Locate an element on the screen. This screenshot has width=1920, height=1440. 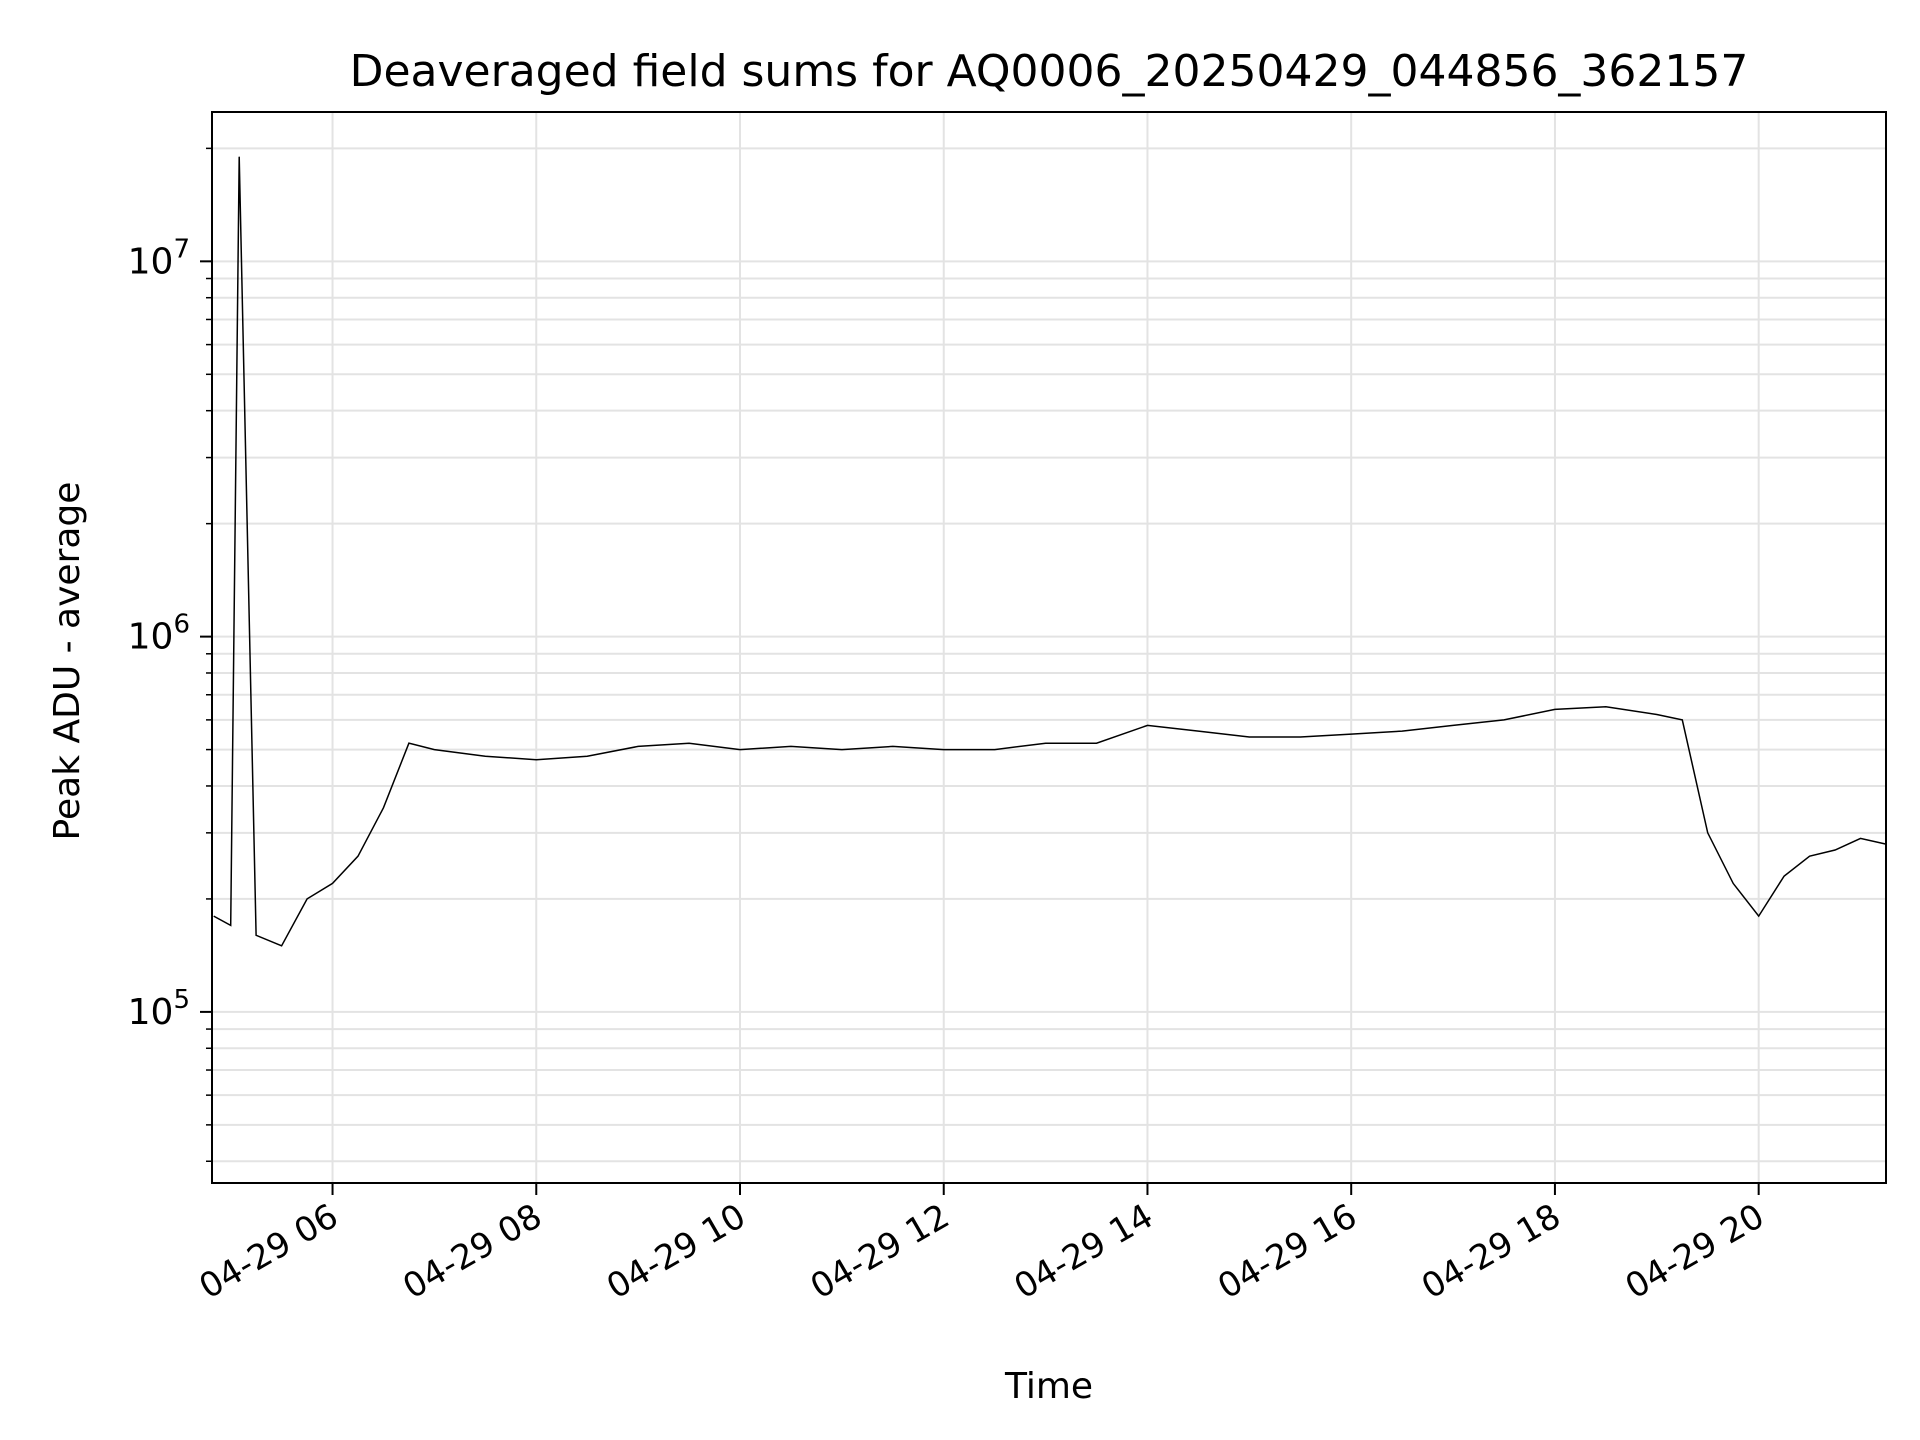
y-tick-label: 10⁵ is located at coordinates (159, 1009).